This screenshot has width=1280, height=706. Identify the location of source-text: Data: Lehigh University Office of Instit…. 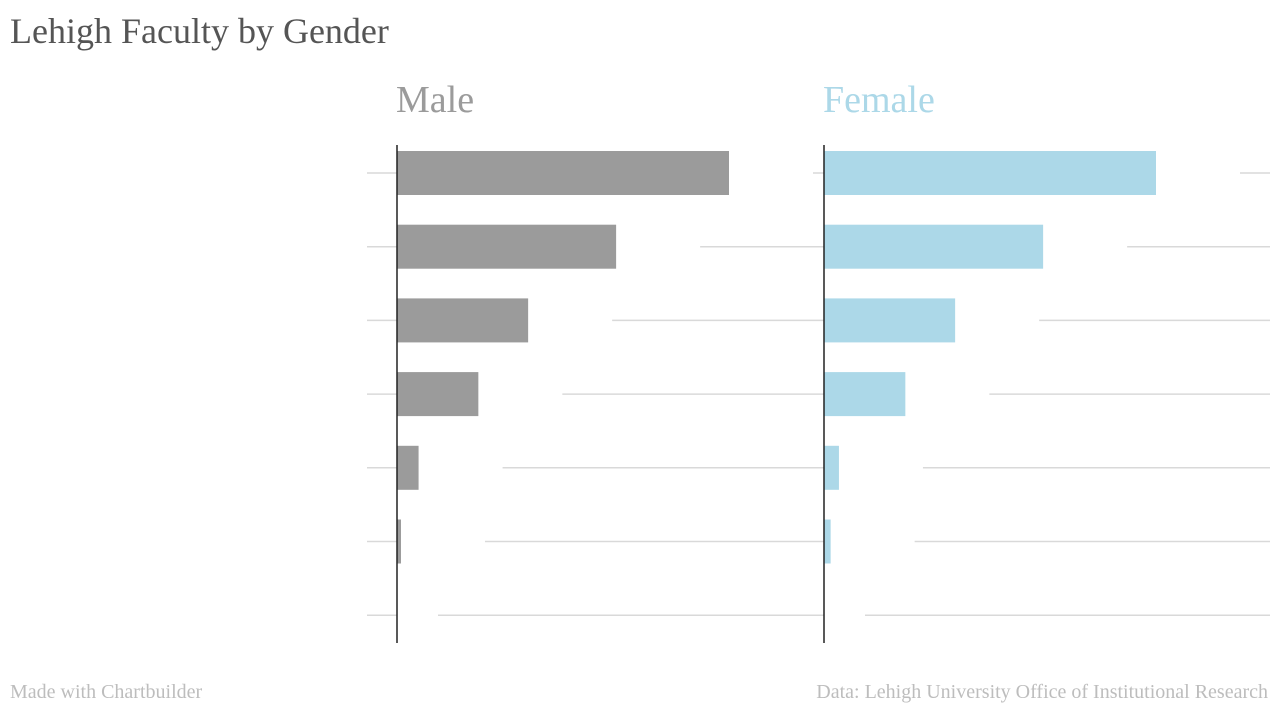
(1042, 692).